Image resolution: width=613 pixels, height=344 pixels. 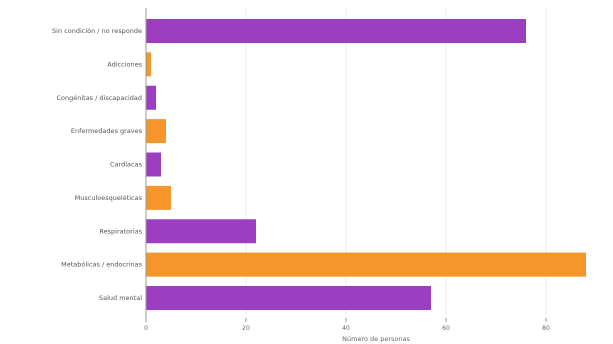 I want to click on category-label-4: Cardíacas, so click(x=126, y=165).